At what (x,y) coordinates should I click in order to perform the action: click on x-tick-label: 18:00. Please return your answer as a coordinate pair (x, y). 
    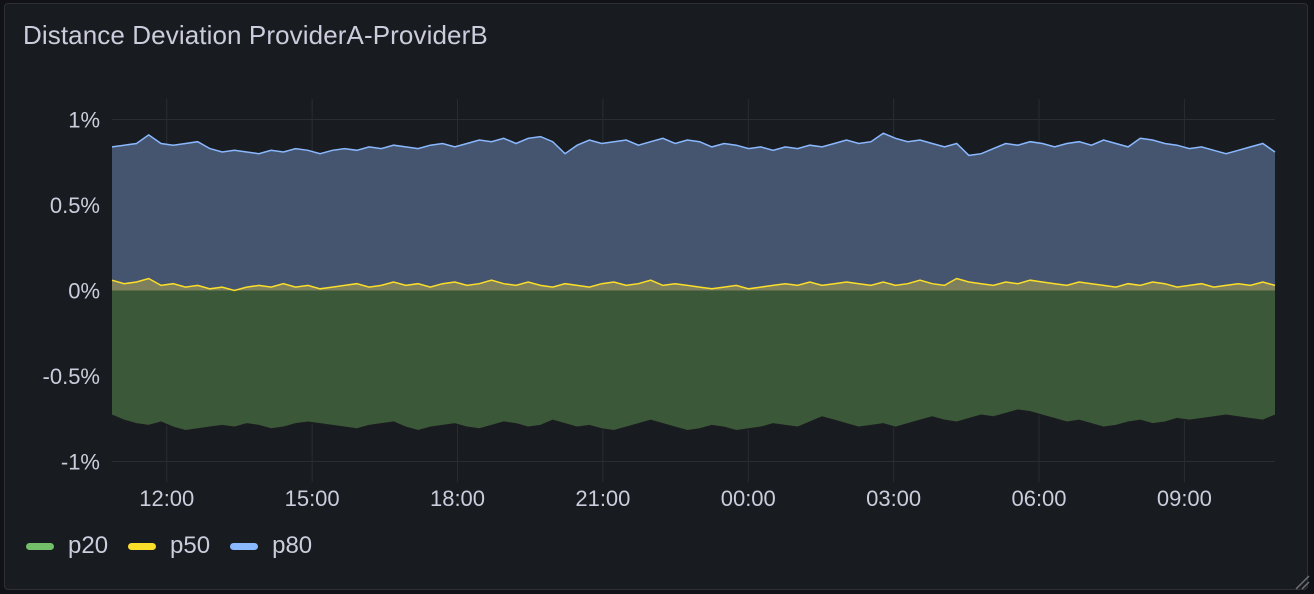
    Looking at the image, I should click on (457, 498).